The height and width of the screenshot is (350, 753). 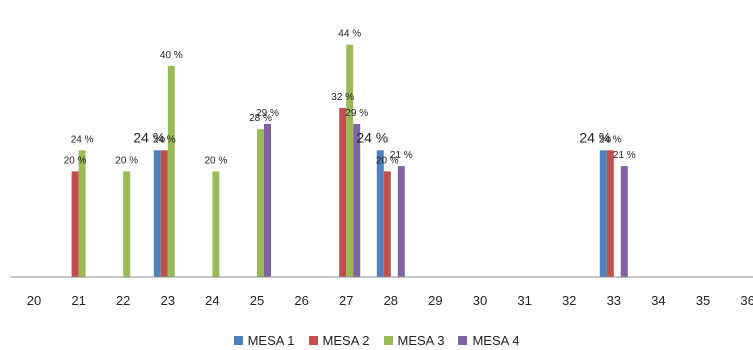 I want to click on x-tick-label: 32, so click(x=569, y=300).